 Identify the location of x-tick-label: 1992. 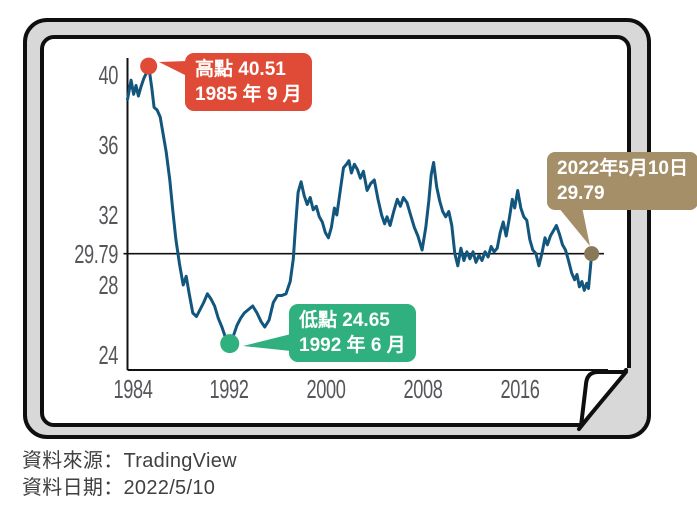
(229, 389).